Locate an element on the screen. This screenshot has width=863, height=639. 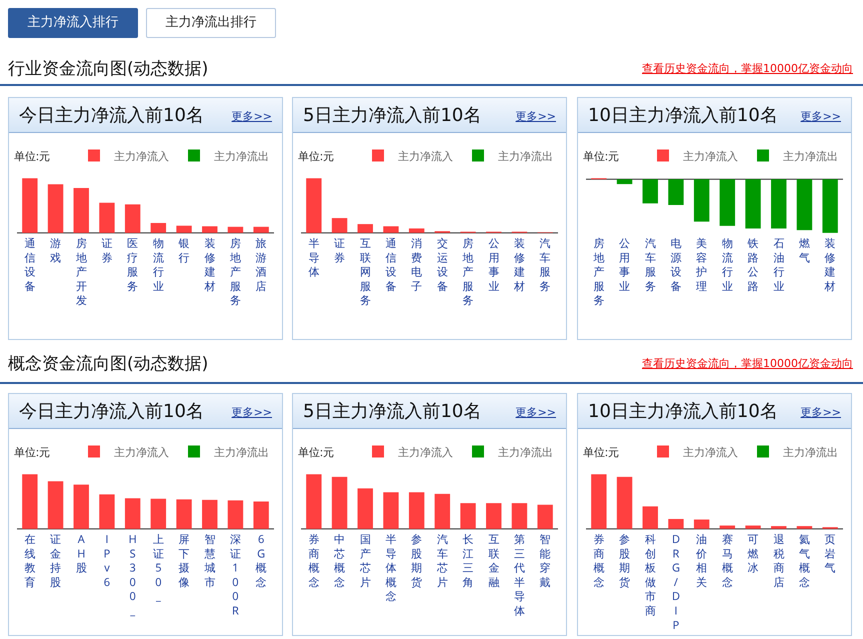
x-tick-label: 6G概念 is located at coordinates (261, 561).